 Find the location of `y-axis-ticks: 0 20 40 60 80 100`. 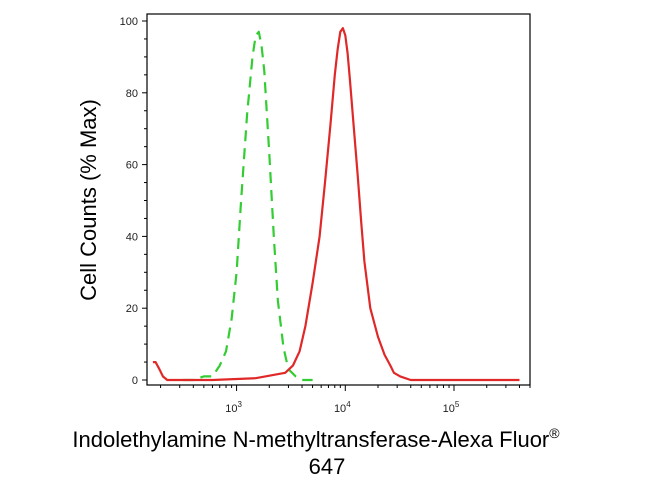

y-axis-ticks: 0 20 40 60 80 100 is located at coordinates (133, 201).